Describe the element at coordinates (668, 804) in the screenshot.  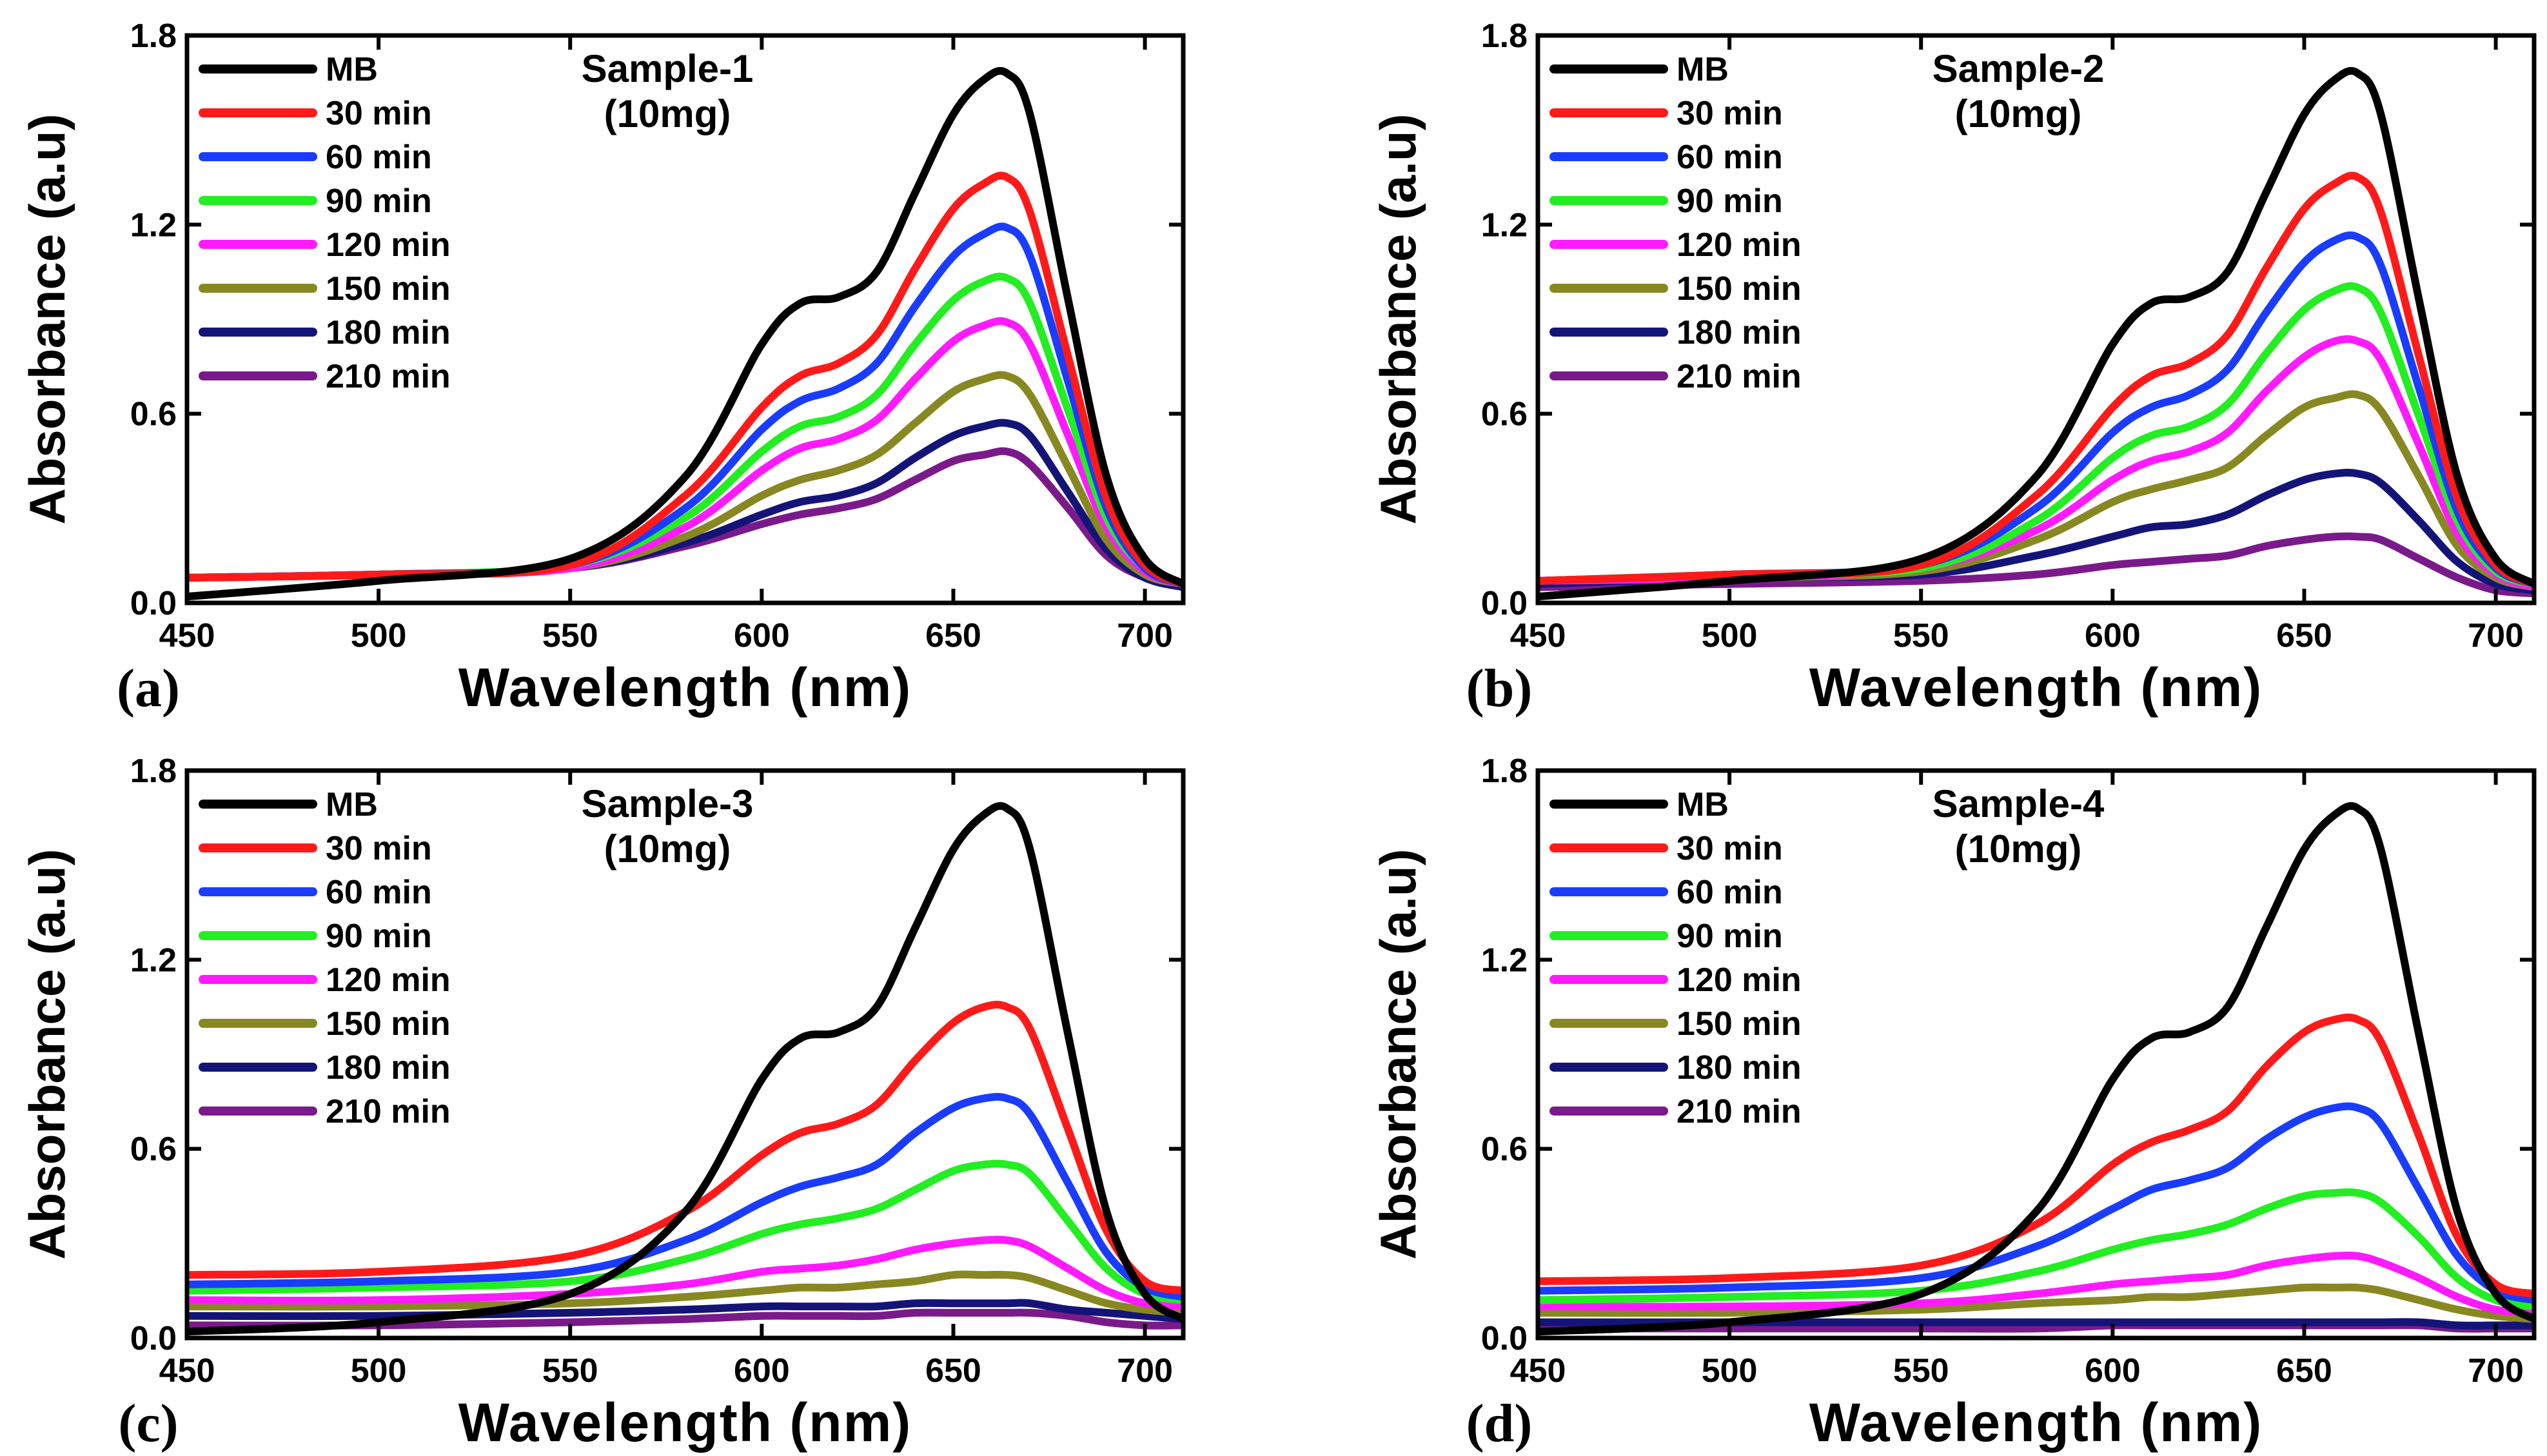
I see `sample-title: Sample-3` at that location.